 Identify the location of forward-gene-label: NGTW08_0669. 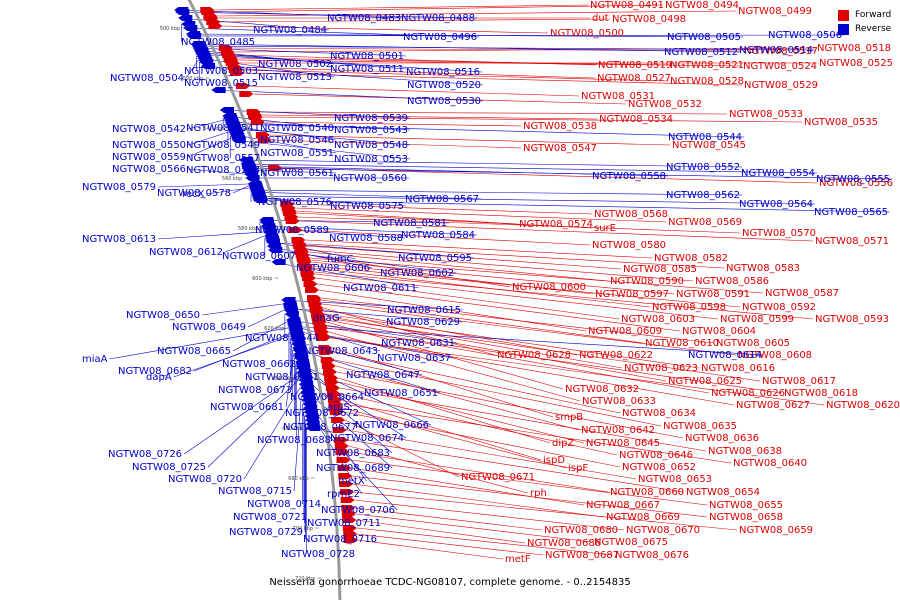
(643, 517).